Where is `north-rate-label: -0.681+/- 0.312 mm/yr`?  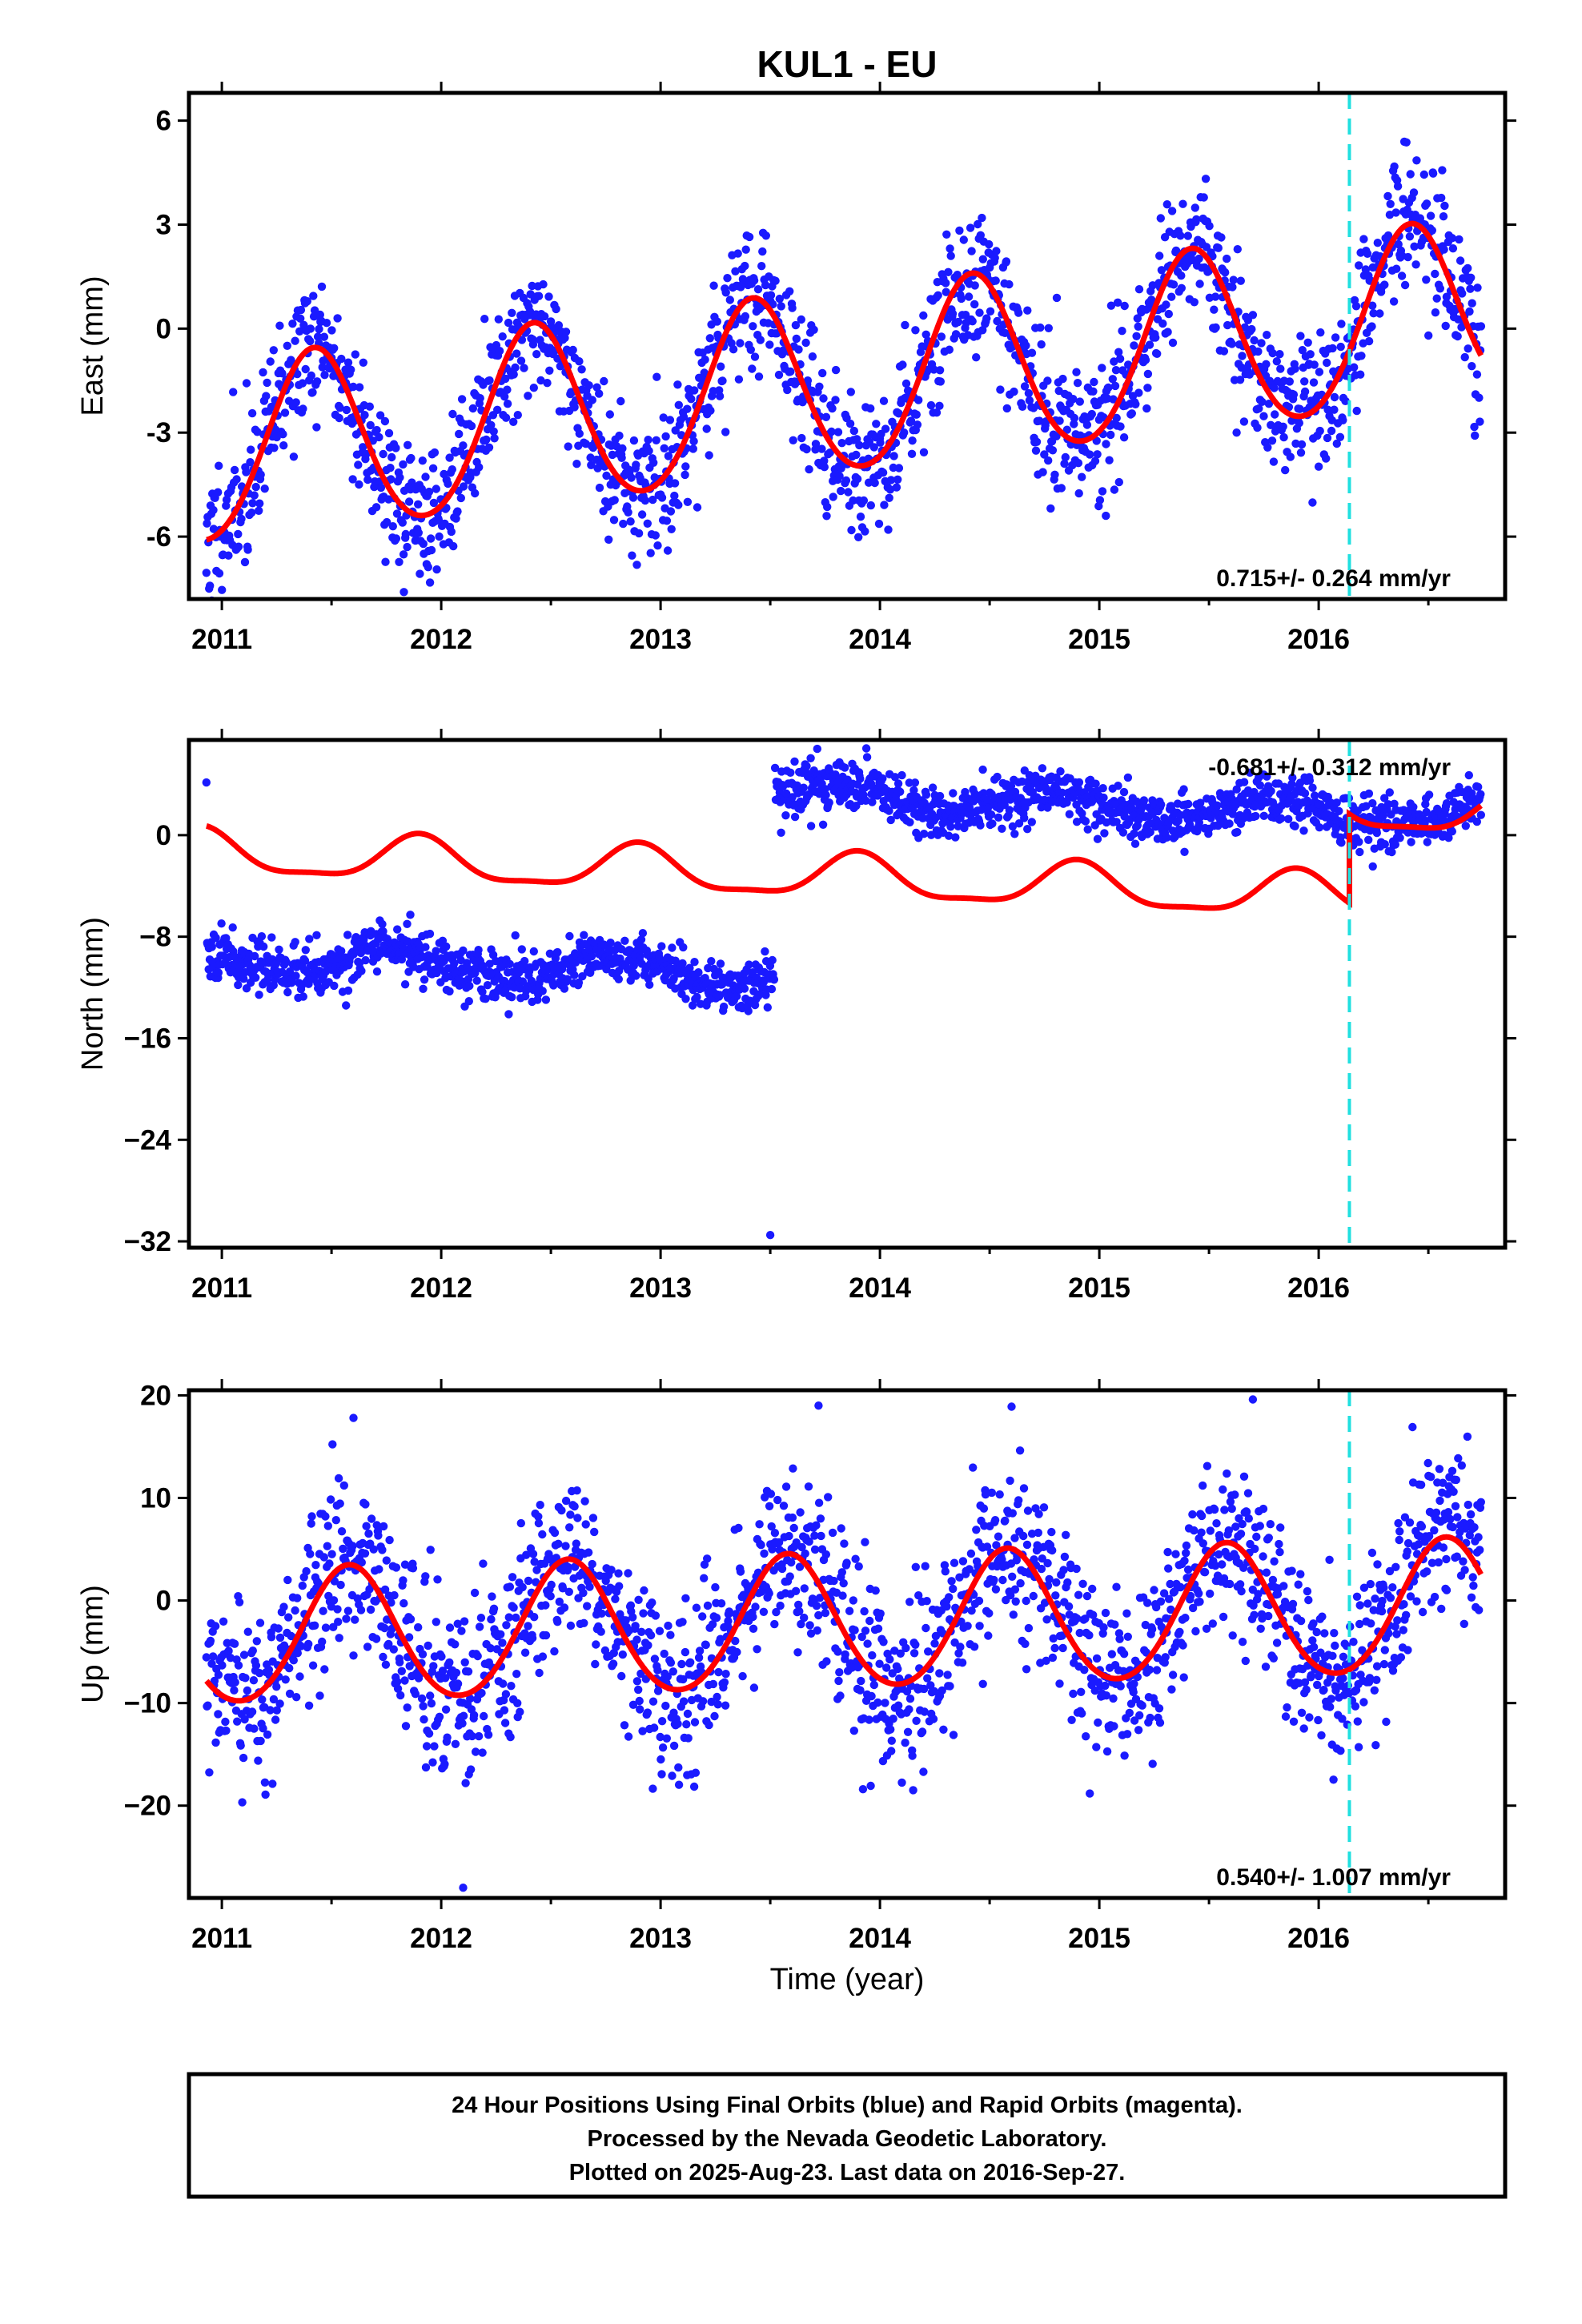 north-rate-label: -0.681+/- 0.312 mm/yr is located at coordinates (1329, 767).